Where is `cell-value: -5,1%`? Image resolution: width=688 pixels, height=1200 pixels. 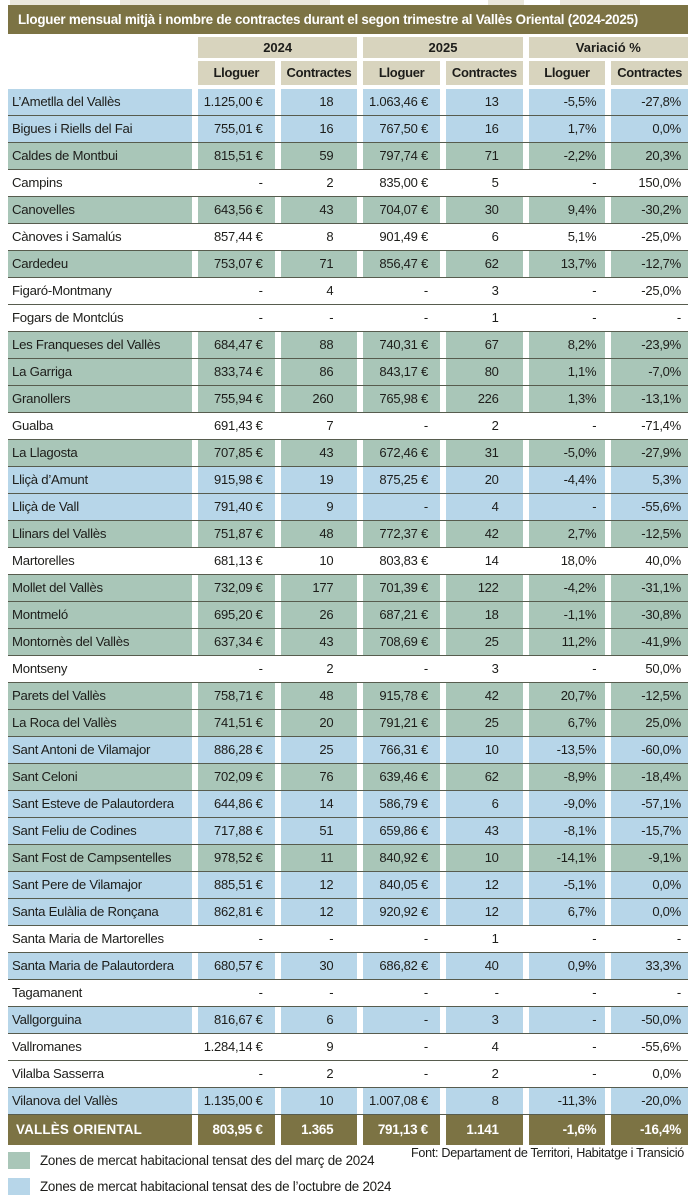
cell-value: -5,1% is located at coordinates (567, 885).